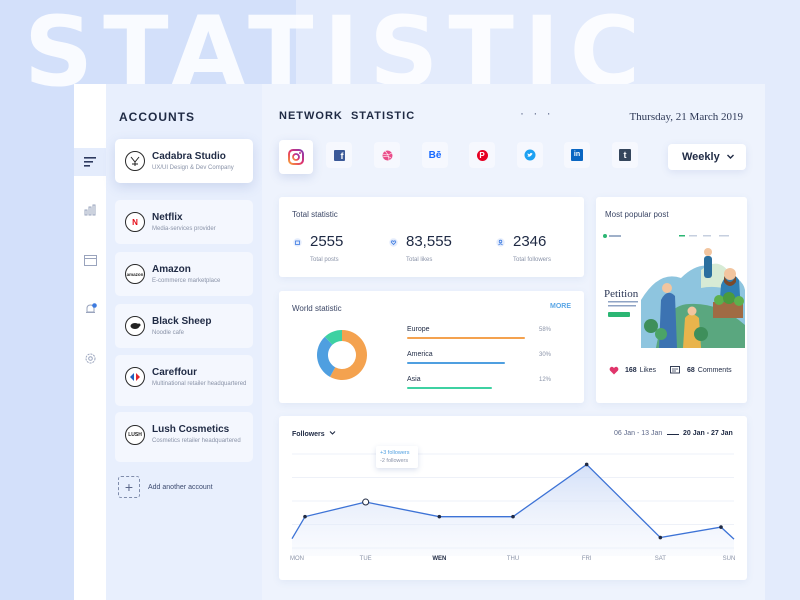  I want to click on donut-hole, so click(342, 355).